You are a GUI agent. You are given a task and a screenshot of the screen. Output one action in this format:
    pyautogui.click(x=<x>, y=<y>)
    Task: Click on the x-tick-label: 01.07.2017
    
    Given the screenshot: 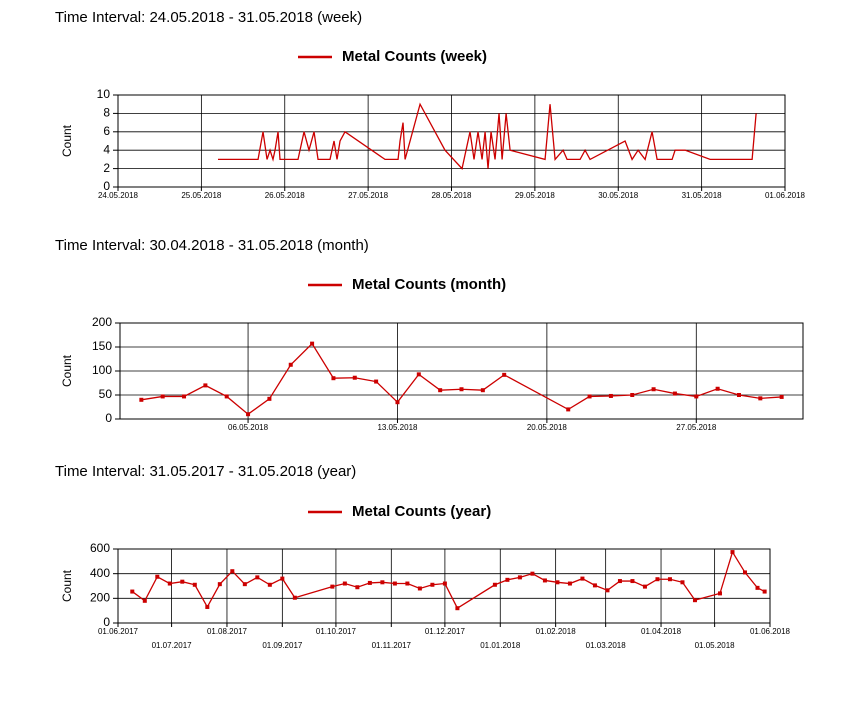 What is the action you would take?
    pyautogui.click(x=172, y=645)
    